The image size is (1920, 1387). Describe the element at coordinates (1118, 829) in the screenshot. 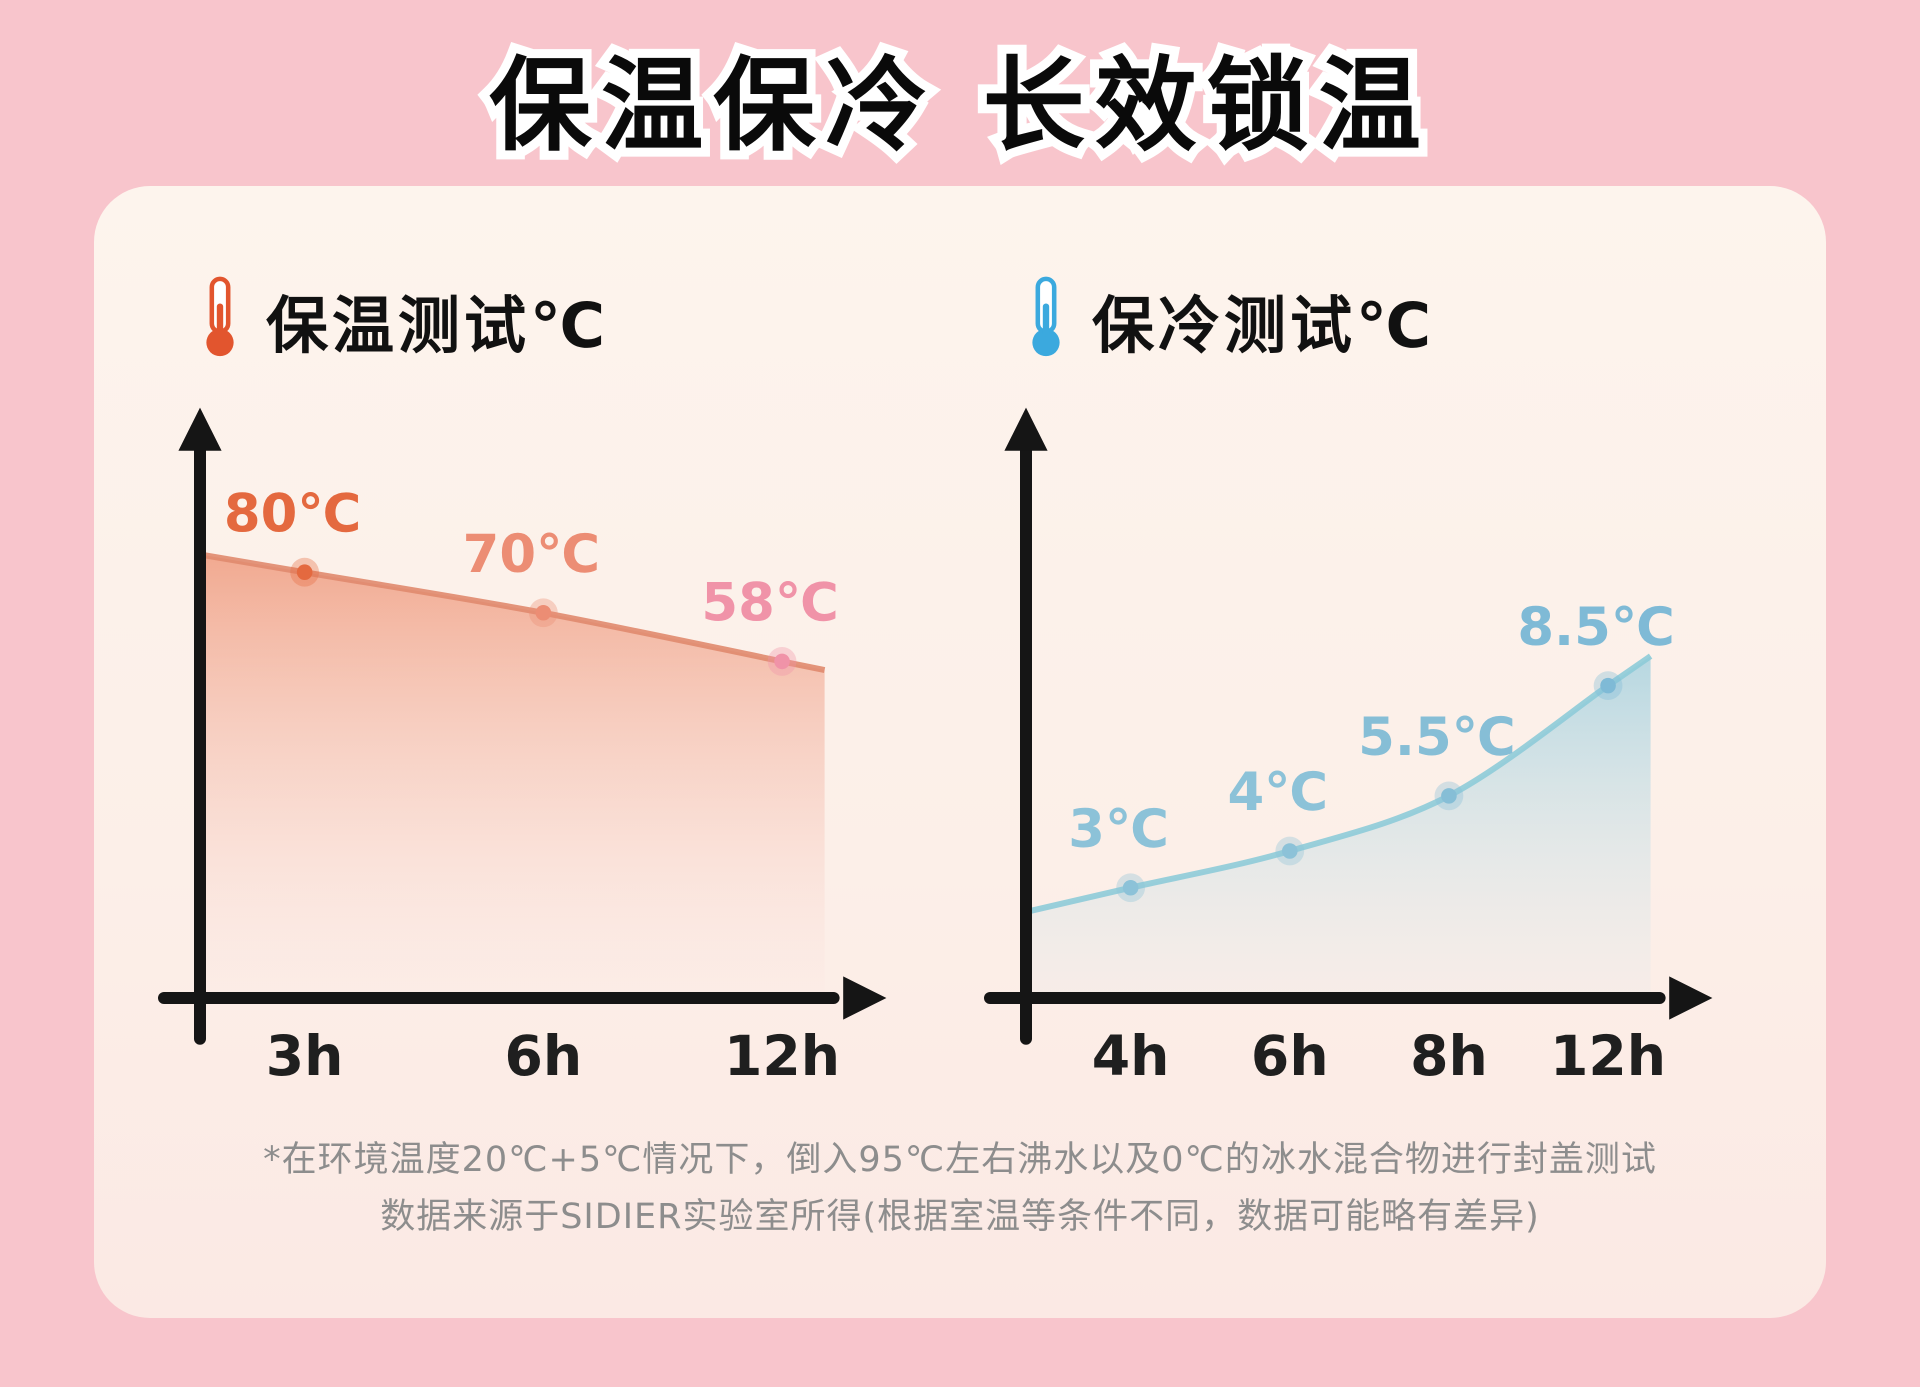

I see `point-label: 3℃` at that location.